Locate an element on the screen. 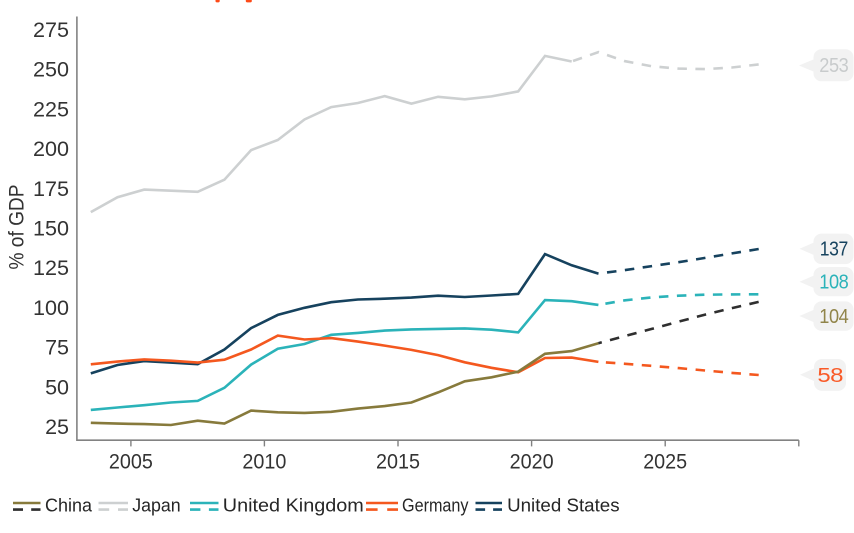 The height and width of the screenshot is (533, 854). svg-text: United Kingdom is located at coordinates (293, 506).